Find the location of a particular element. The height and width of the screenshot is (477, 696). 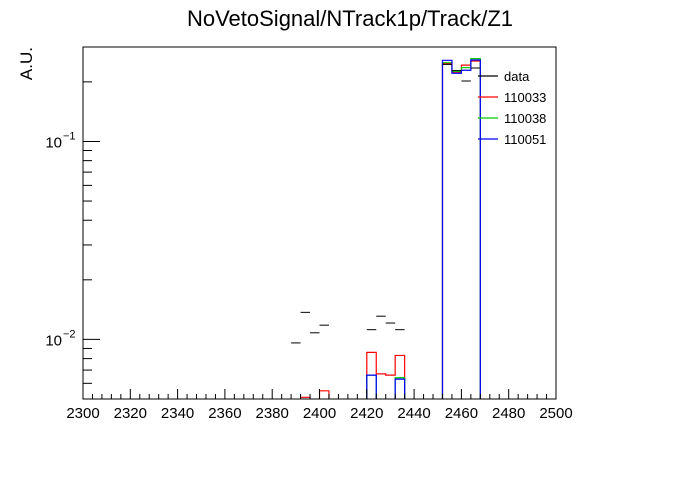

x-tick-label: 2360 is located at coordinates (224, 413).